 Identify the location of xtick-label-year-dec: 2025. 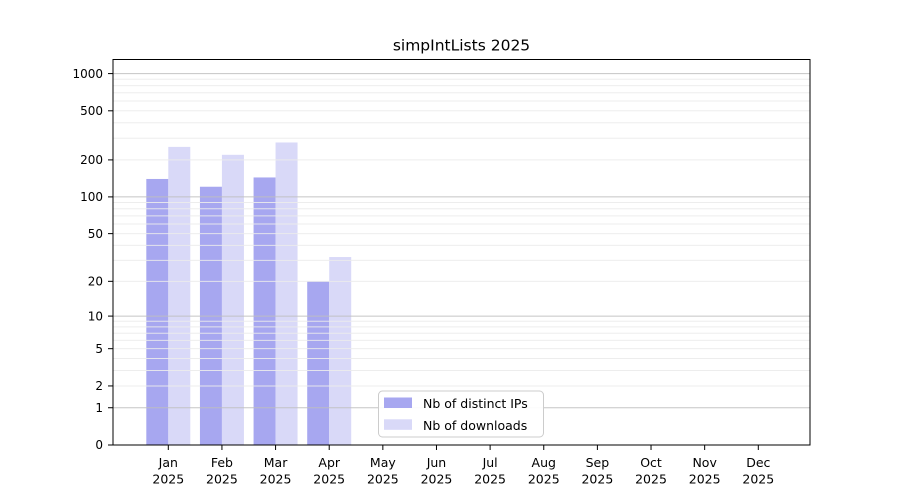
(758, 479).